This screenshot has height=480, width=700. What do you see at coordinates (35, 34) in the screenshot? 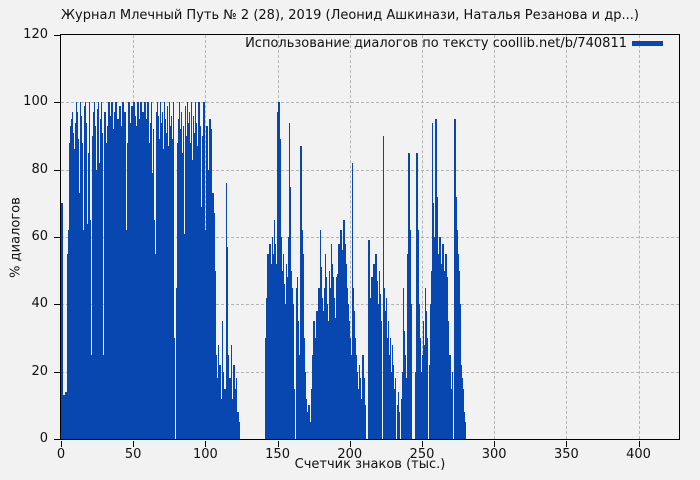
I see `y-tick-label: 120` at bounding box center [35, 34].